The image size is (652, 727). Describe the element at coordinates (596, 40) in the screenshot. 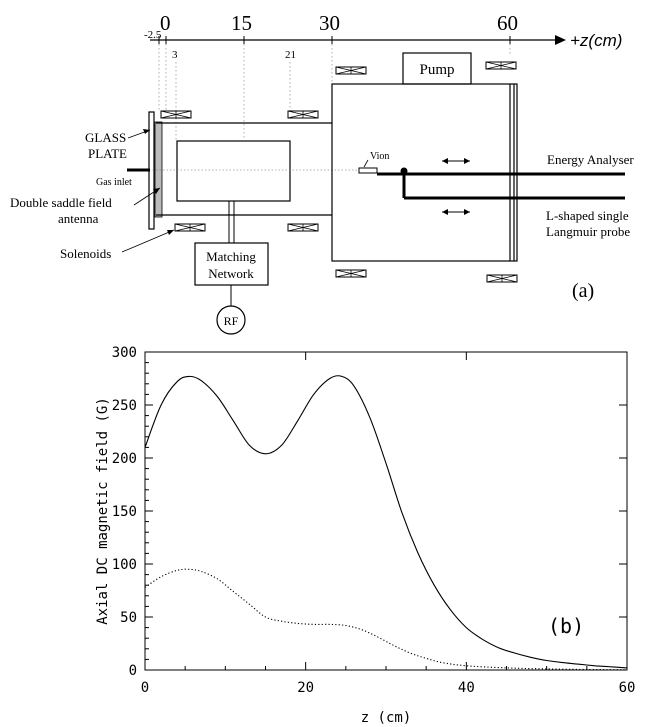

I see `z-axis-label: +z(cm)` at that location.